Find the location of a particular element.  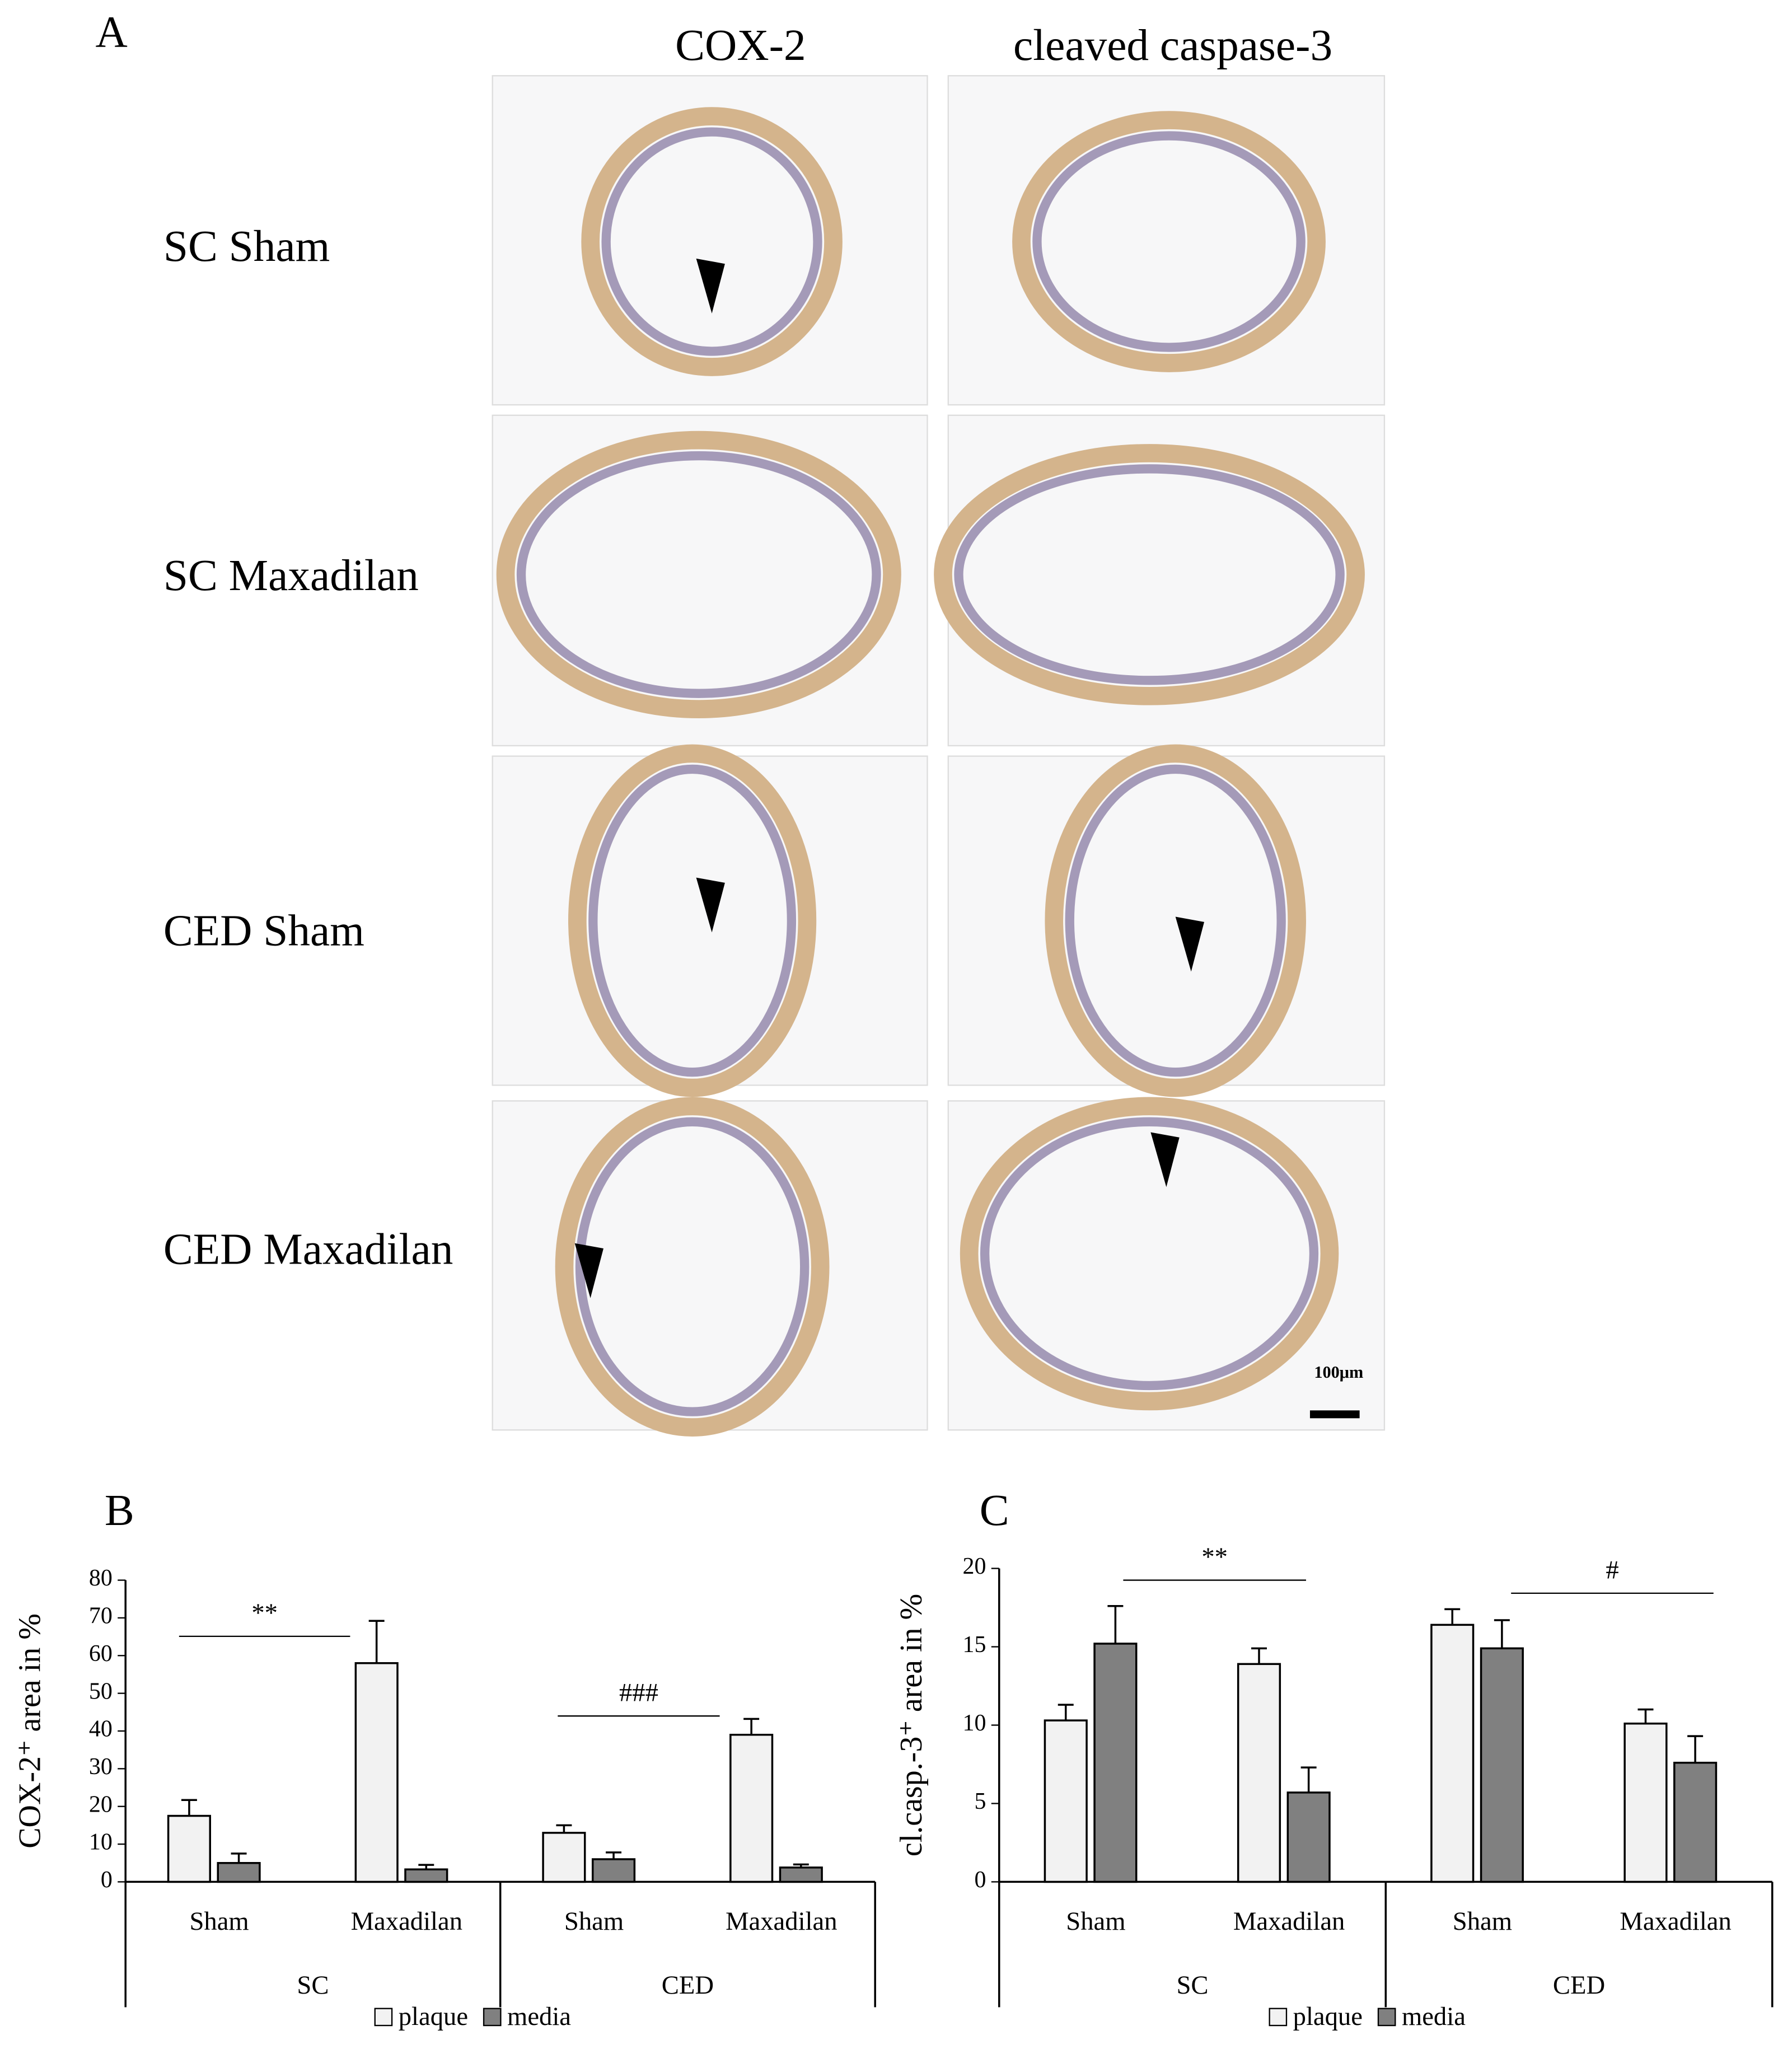

micrograph is located at coordinates (1166, 920).